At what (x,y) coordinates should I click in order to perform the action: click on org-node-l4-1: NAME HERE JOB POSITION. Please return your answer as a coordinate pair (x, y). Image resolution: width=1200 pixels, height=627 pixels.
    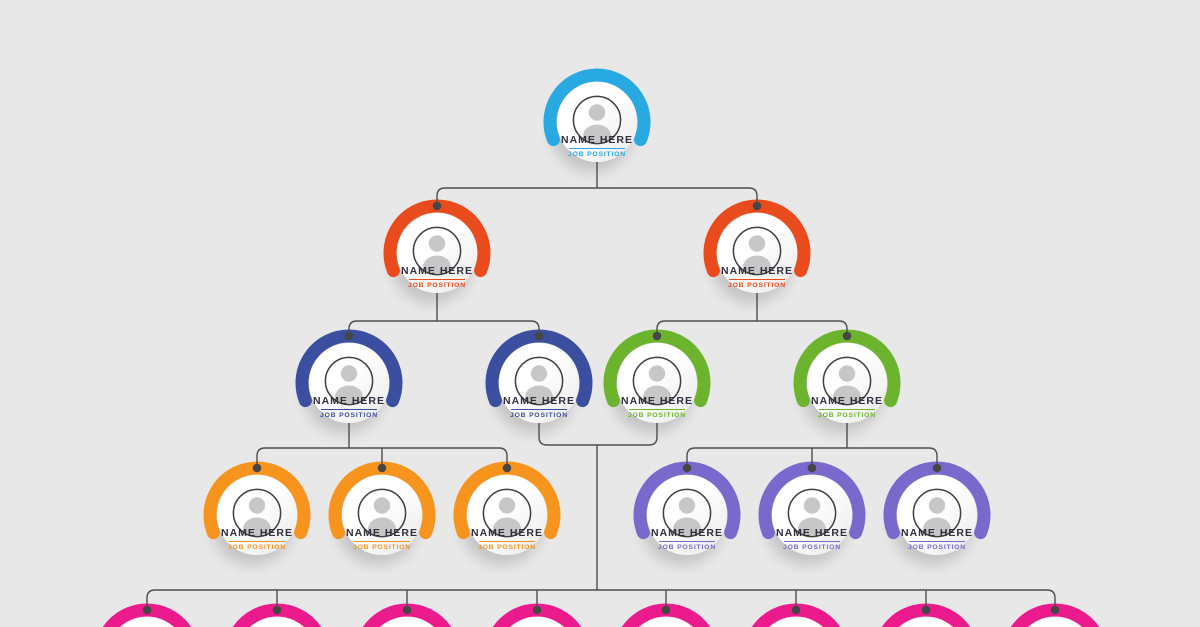
    Looking at the image, I should click on (257, 515).